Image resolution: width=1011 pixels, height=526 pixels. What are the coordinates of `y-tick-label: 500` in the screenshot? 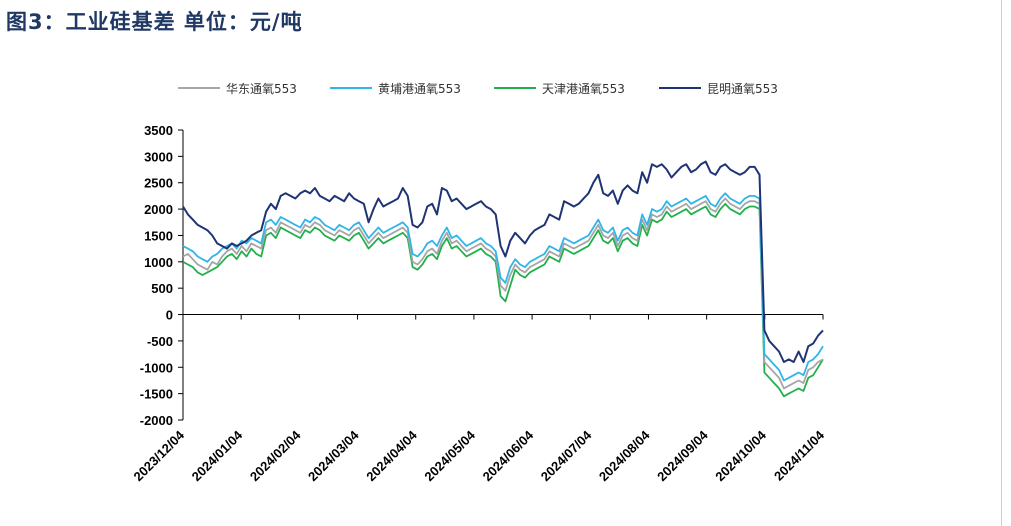 It's located at (162, 288).